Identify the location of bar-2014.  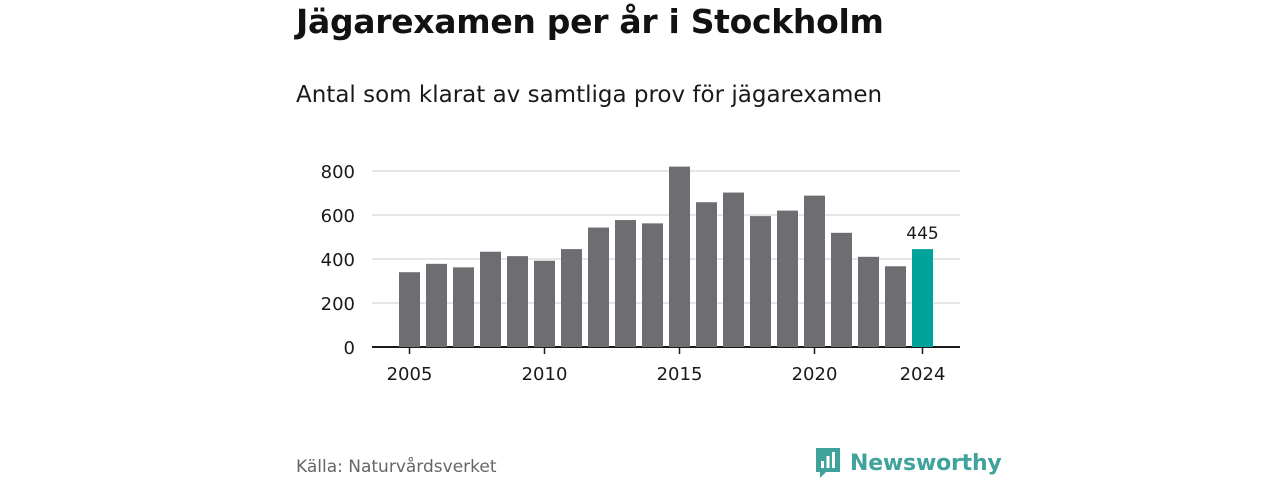
(652, 285).